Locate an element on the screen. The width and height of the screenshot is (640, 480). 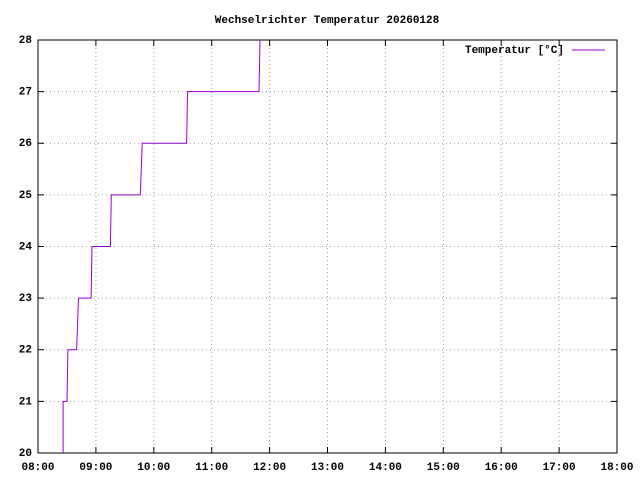
x-tick-label: 11:00 is located at coordinates (211, 468).